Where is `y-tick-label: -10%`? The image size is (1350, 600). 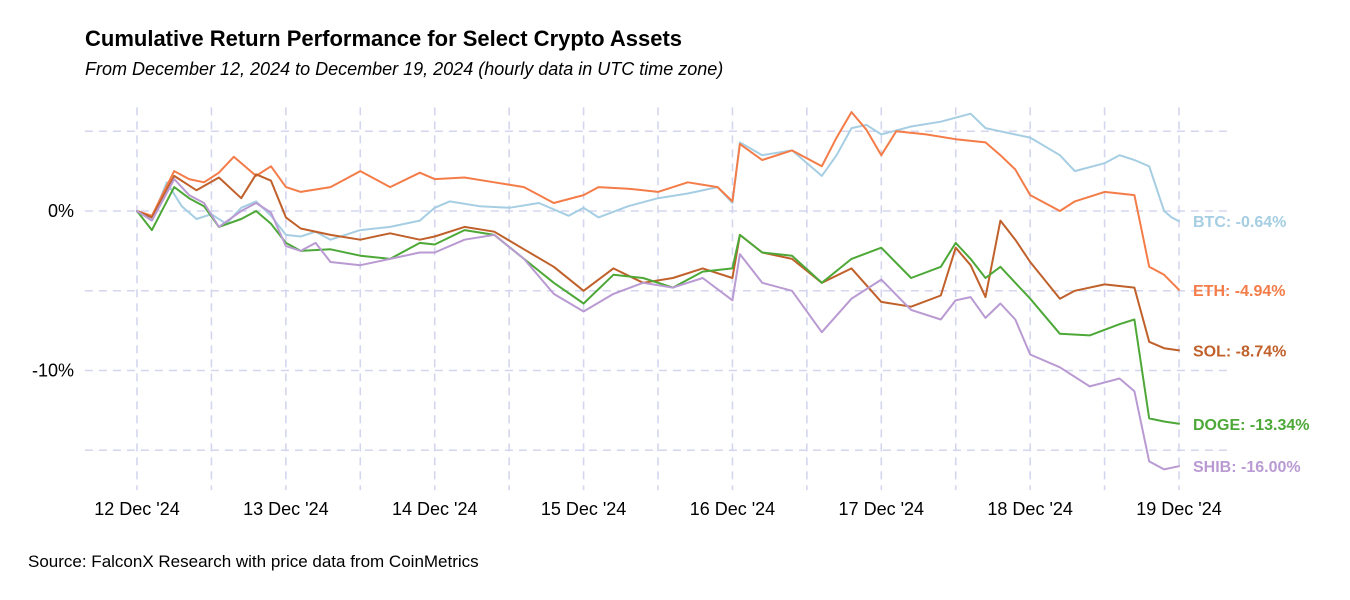 y-tick-label: -10% is located at coordinates (53, 371).